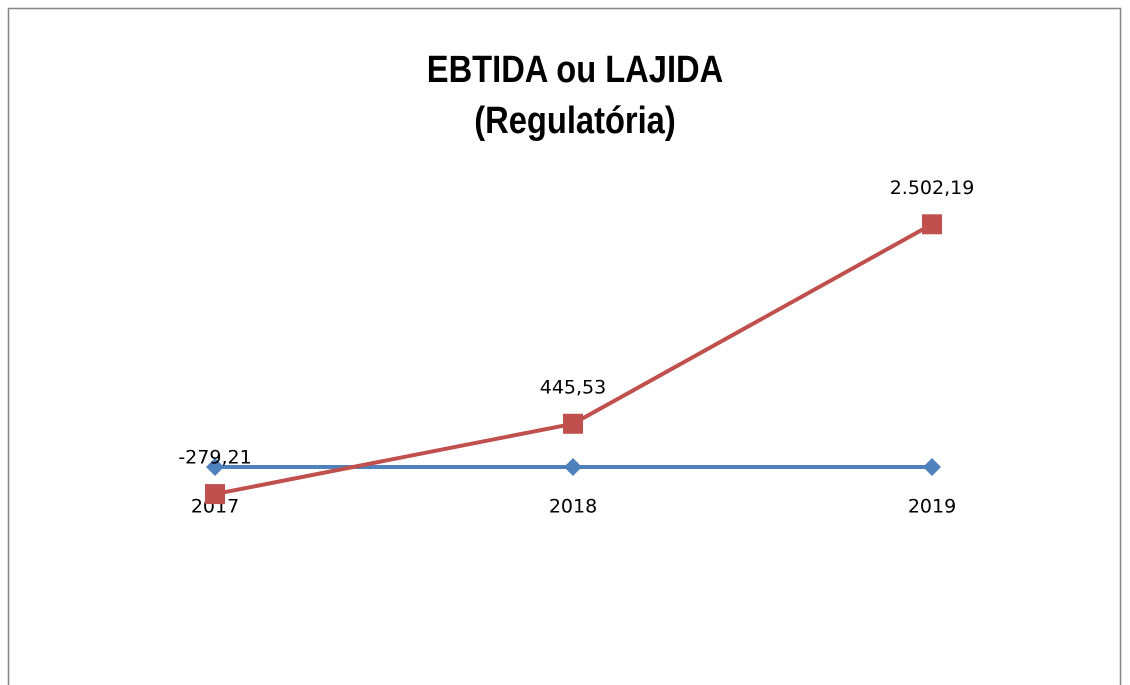  I want to click on data-label: -279,21, so click(214, 458).